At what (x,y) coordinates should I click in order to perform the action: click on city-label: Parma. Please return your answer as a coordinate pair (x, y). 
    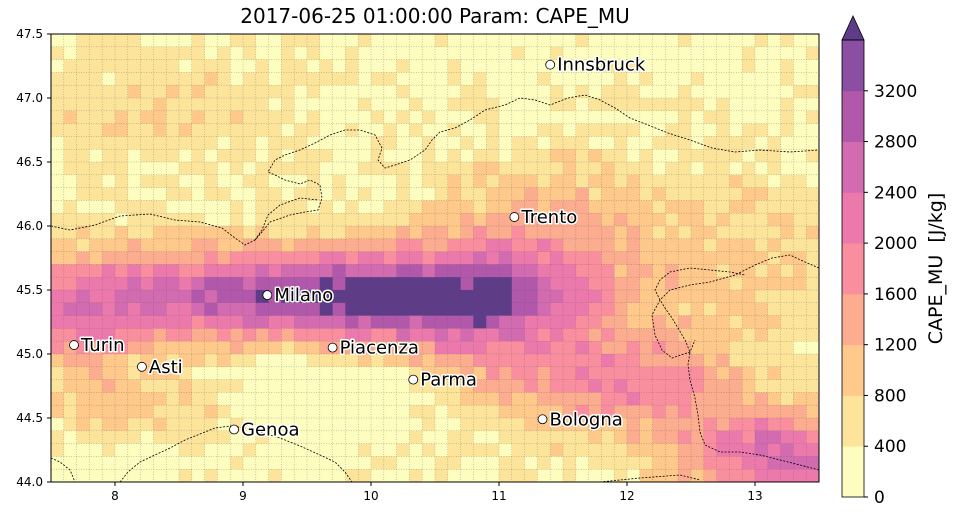
    Looking at the image, I should click on (448, 380).